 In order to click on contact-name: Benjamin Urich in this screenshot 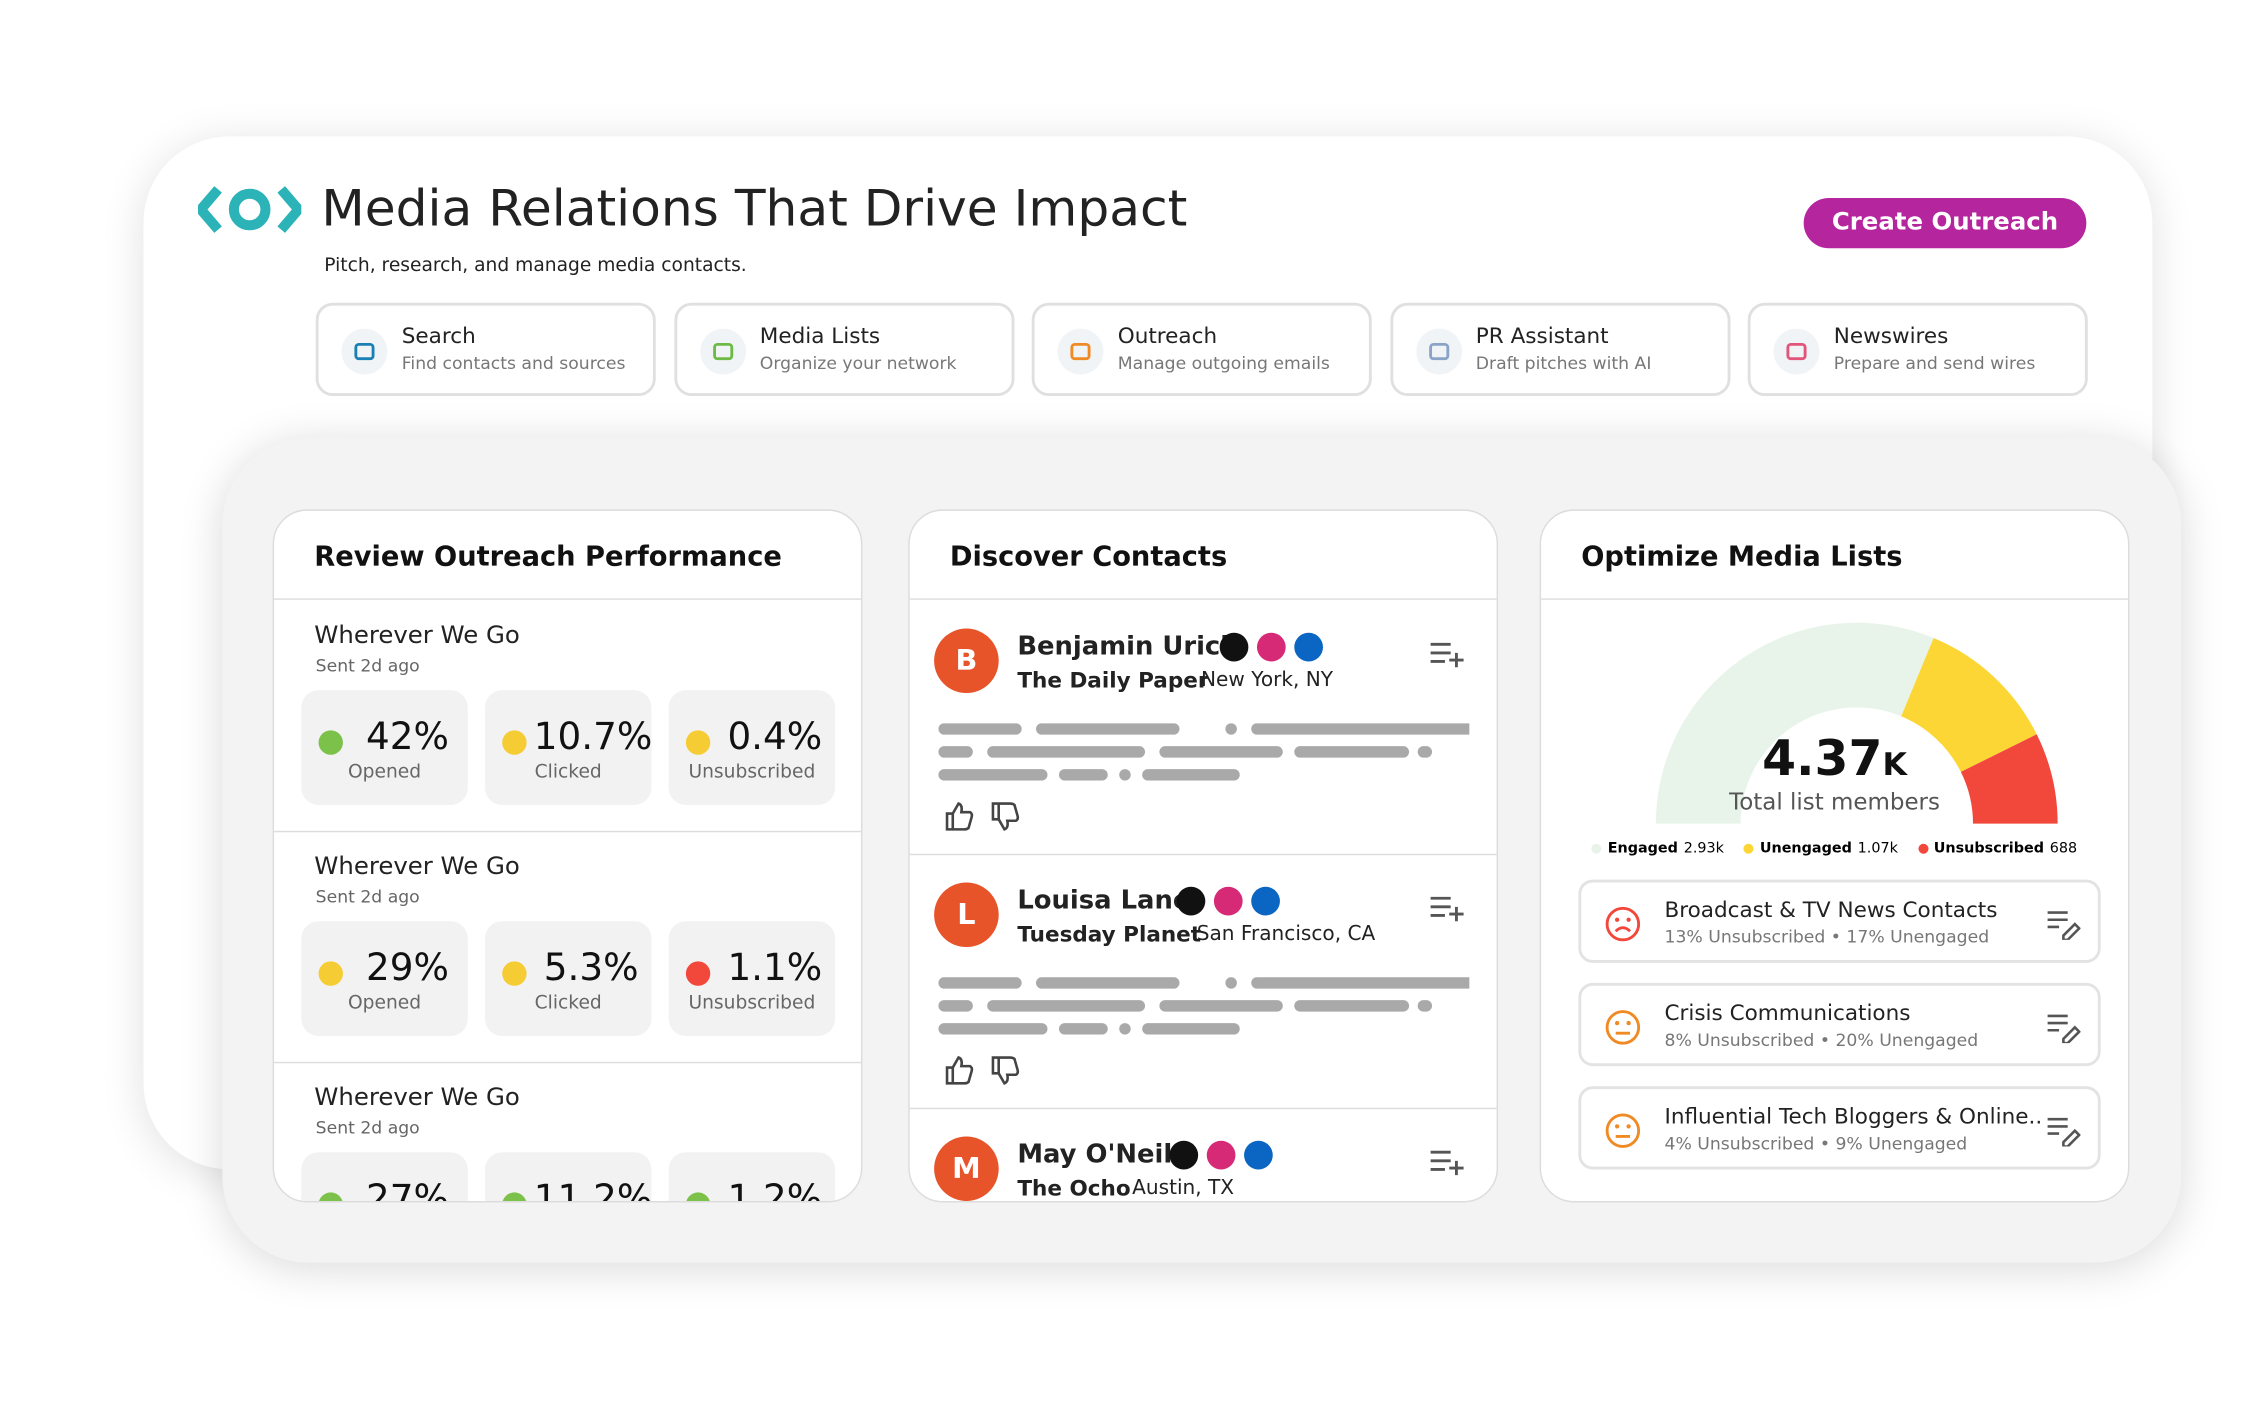, I will do `click(1128, 646)`.